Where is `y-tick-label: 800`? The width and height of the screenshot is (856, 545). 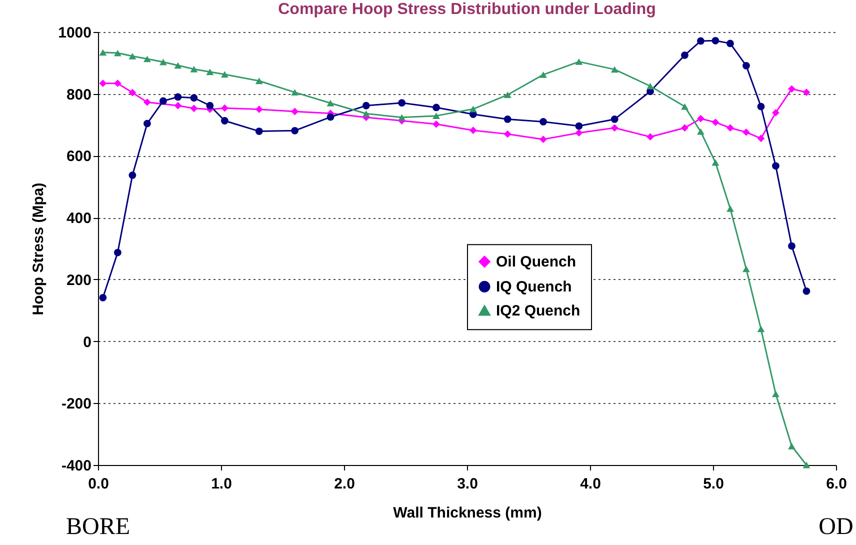
y-tick-label: 800 is located at coordinates (79, 95).